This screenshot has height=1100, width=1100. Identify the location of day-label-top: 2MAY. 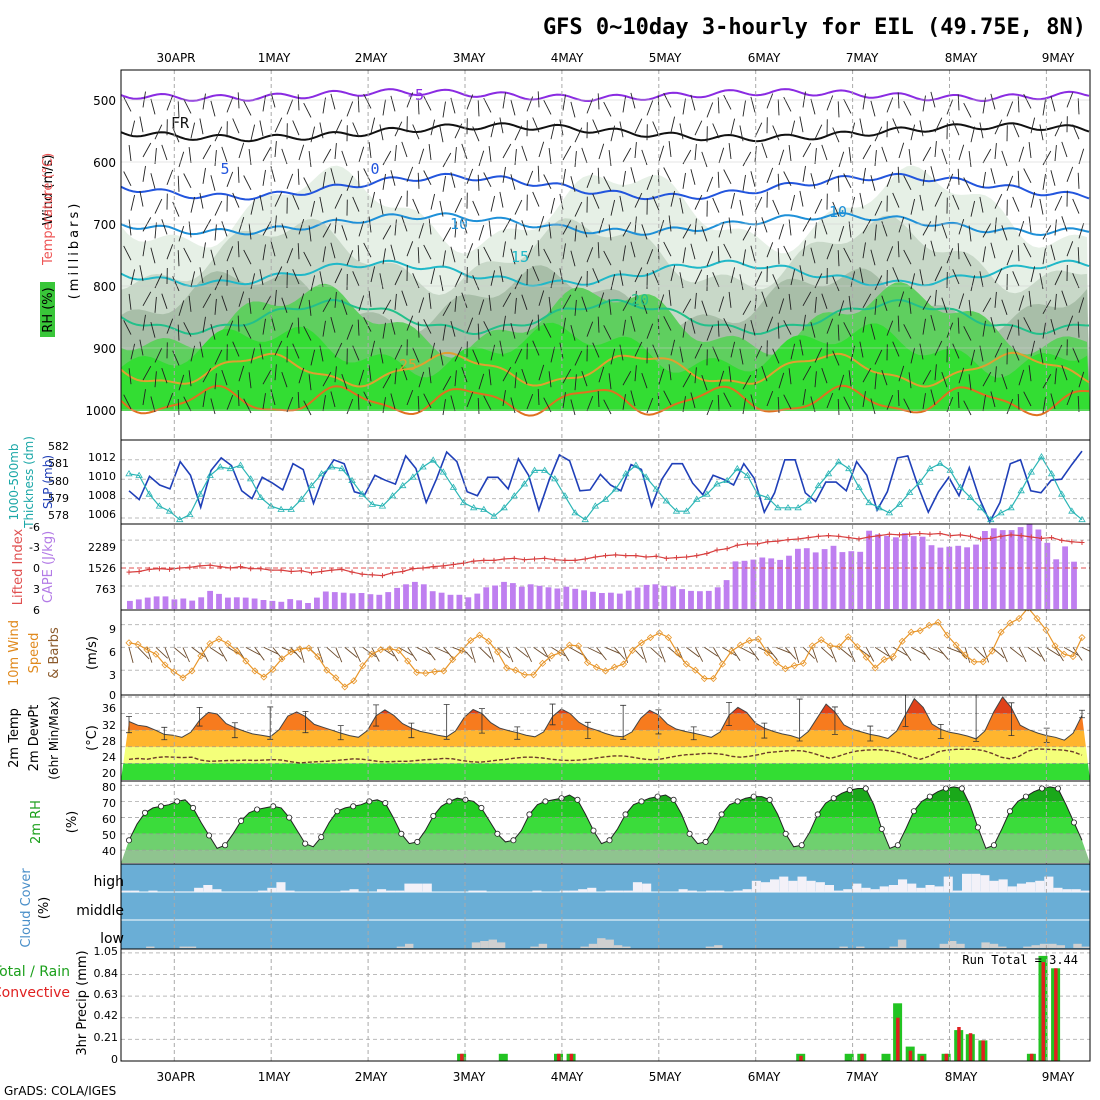
(371, 58).